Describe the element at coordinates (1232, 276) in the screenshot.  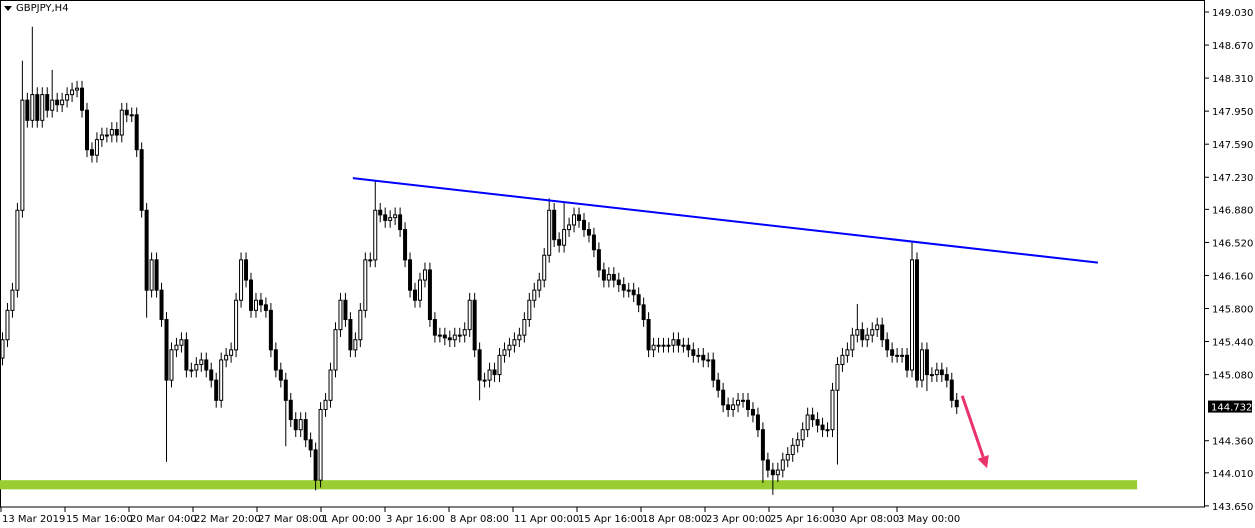
I see `y-tick-label: 146.160` at that location.